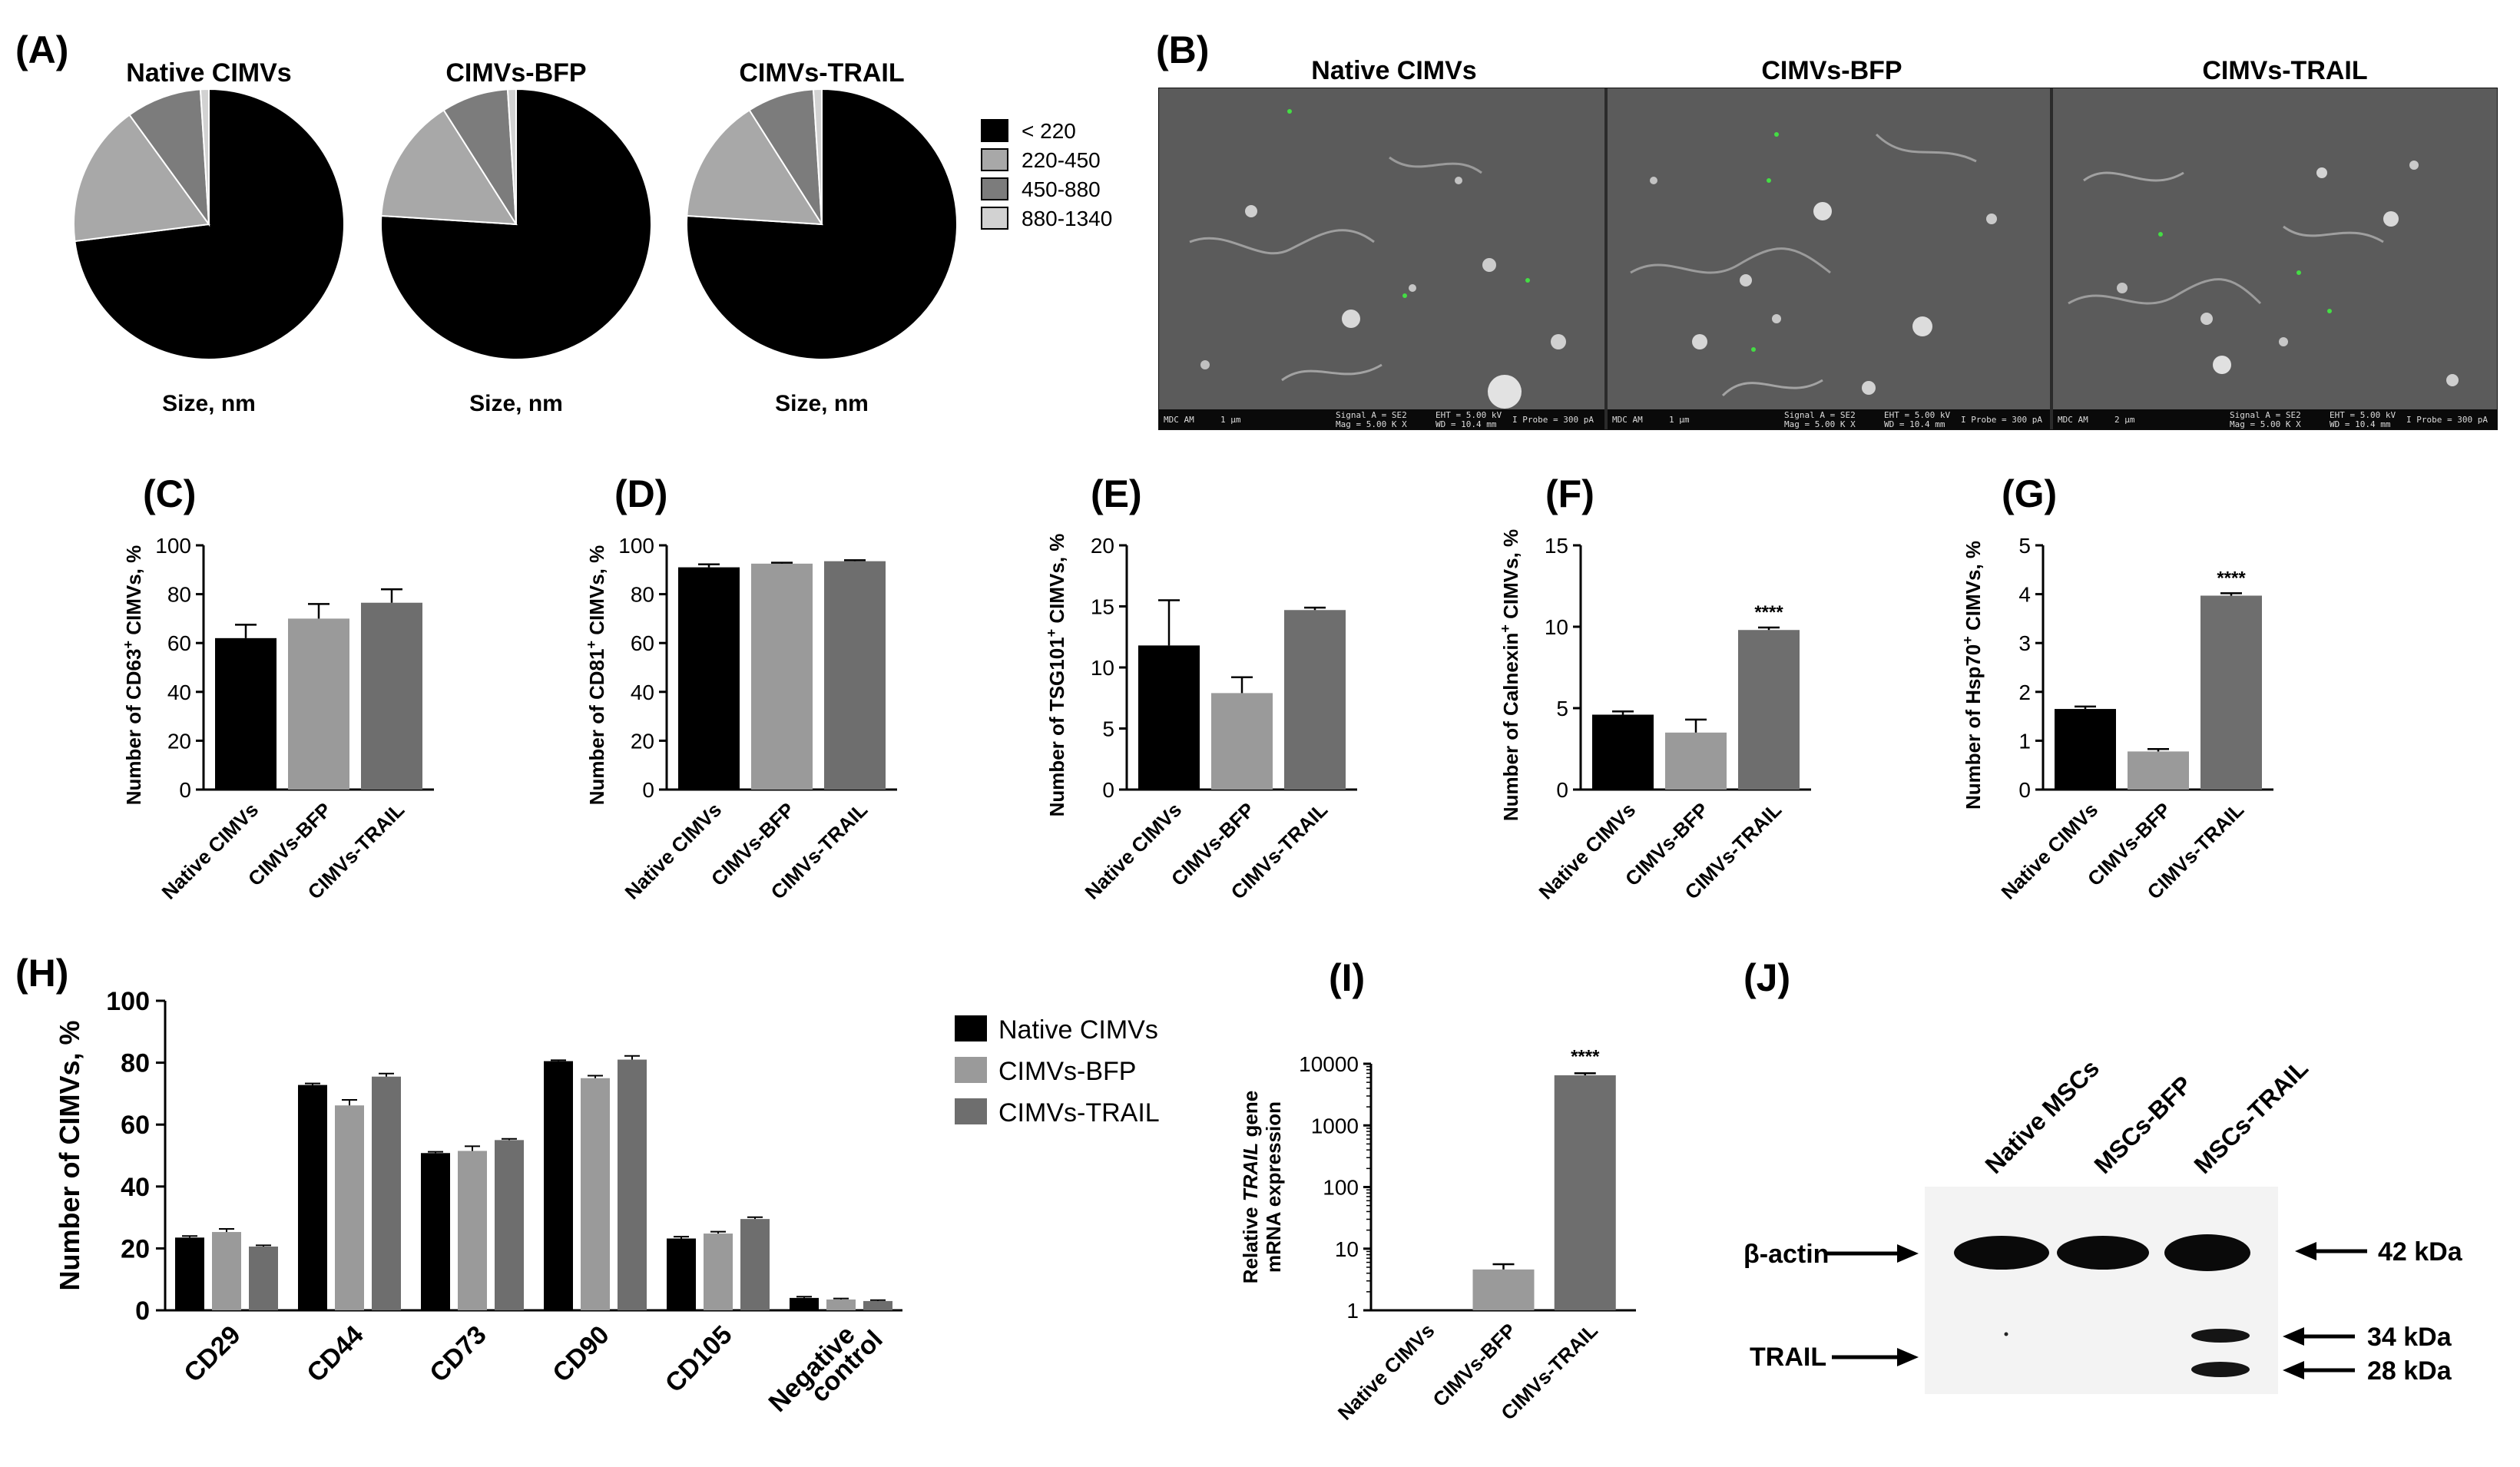  I want to click on pie-slices-trail, so click(822, 224).